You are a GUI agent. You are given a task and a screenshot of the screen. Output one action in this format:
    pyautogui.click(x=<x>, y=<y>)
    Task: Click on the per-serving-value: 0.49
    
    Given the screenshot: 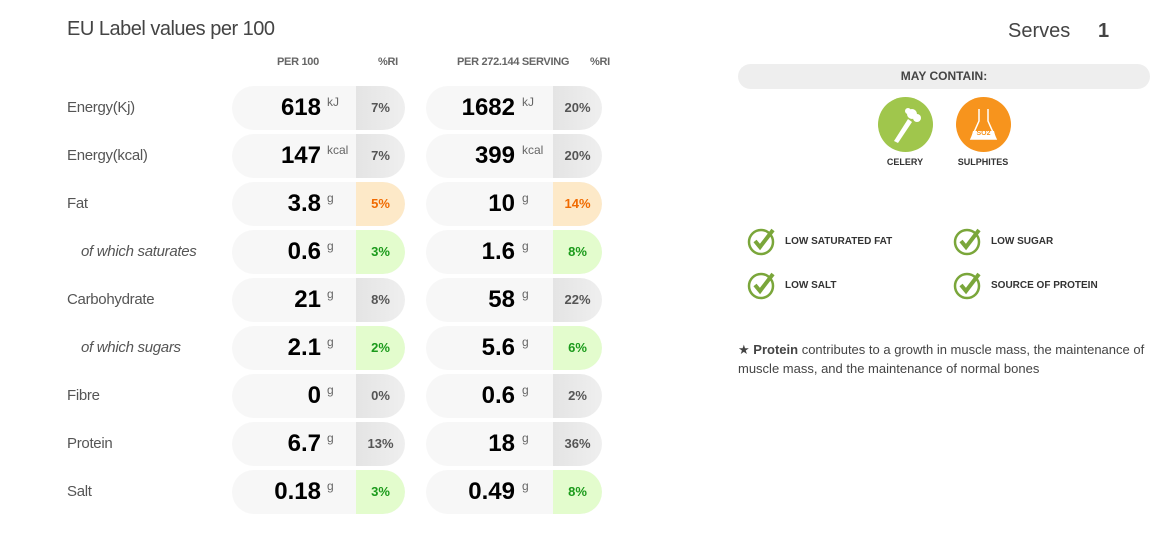 What is the action you would take?
    pyautogui.click(x=491, y=491)
    